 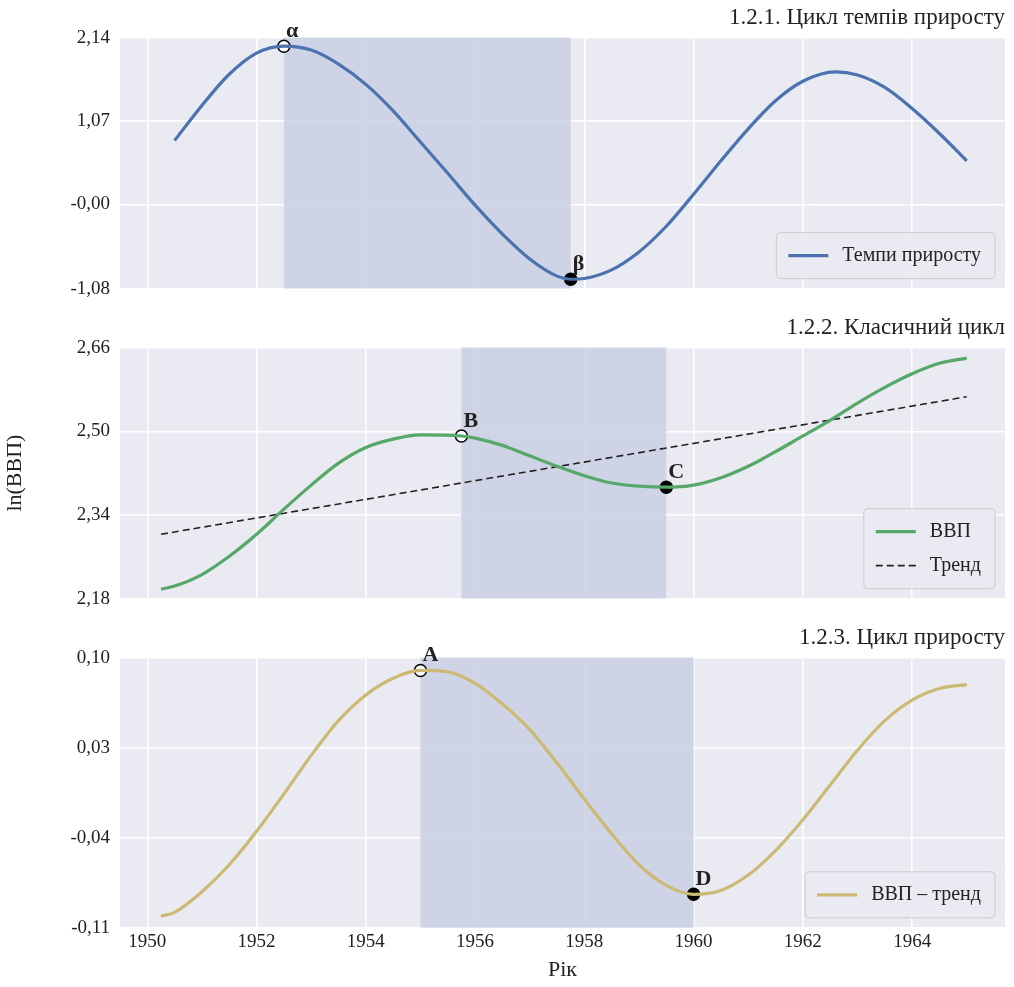 I want to click on chart-title: 1.2.1. Цикл темпів приросту, so click(x=867, y=16).